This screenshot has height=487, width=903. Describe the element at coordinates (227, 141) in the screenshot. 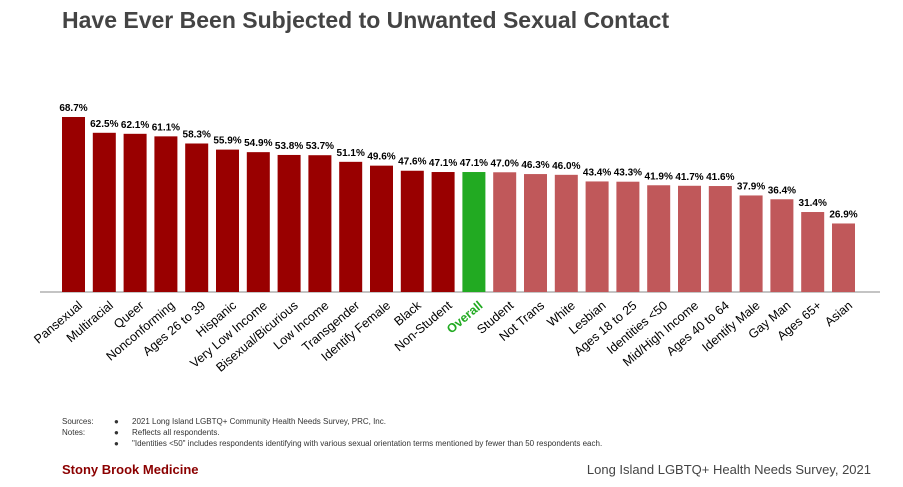

I see `data-label: 55.9%` at that location.